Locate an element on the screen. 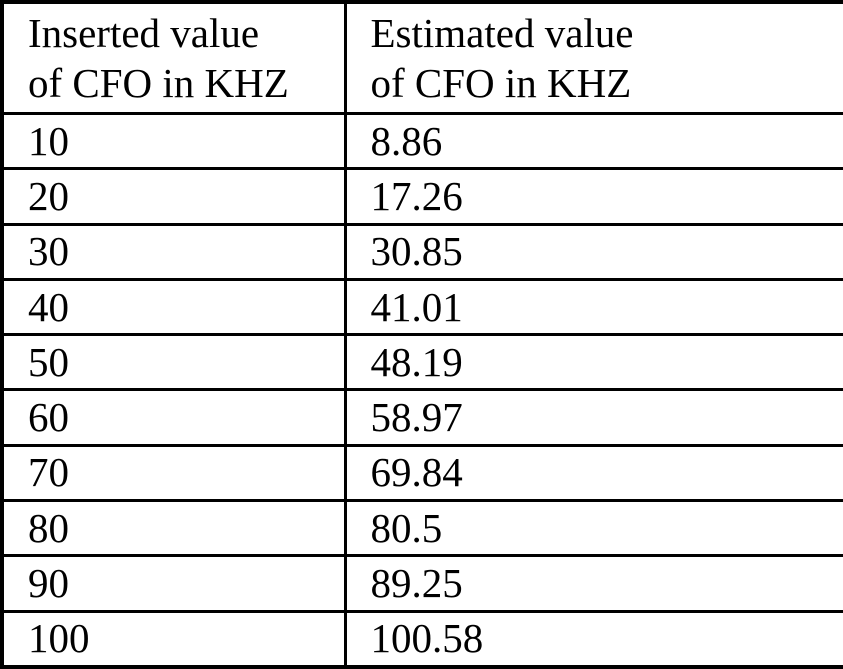  cell-inserted-value: 90 is located at coordinates (173, 583).